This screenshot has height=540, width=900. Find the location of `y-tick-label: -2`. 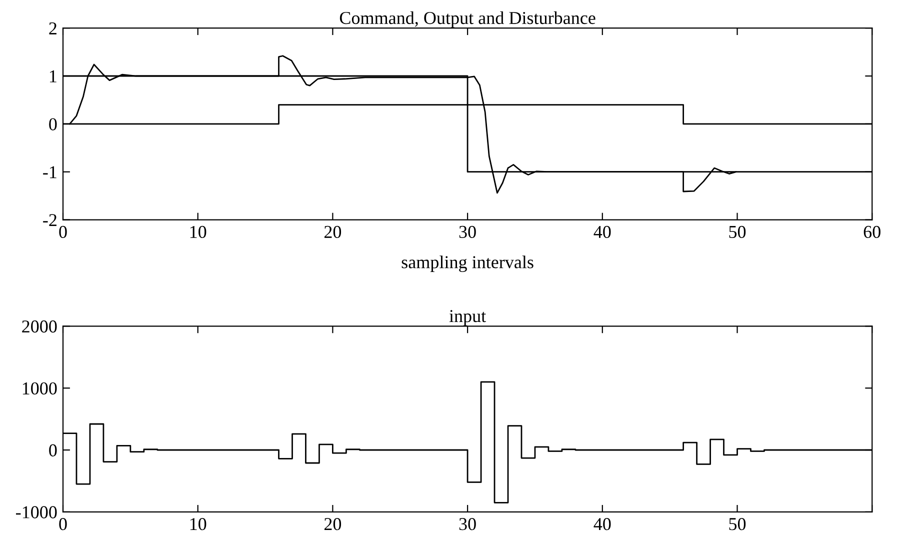

y-tick-label: -2 is located at coordinates (49, 220).